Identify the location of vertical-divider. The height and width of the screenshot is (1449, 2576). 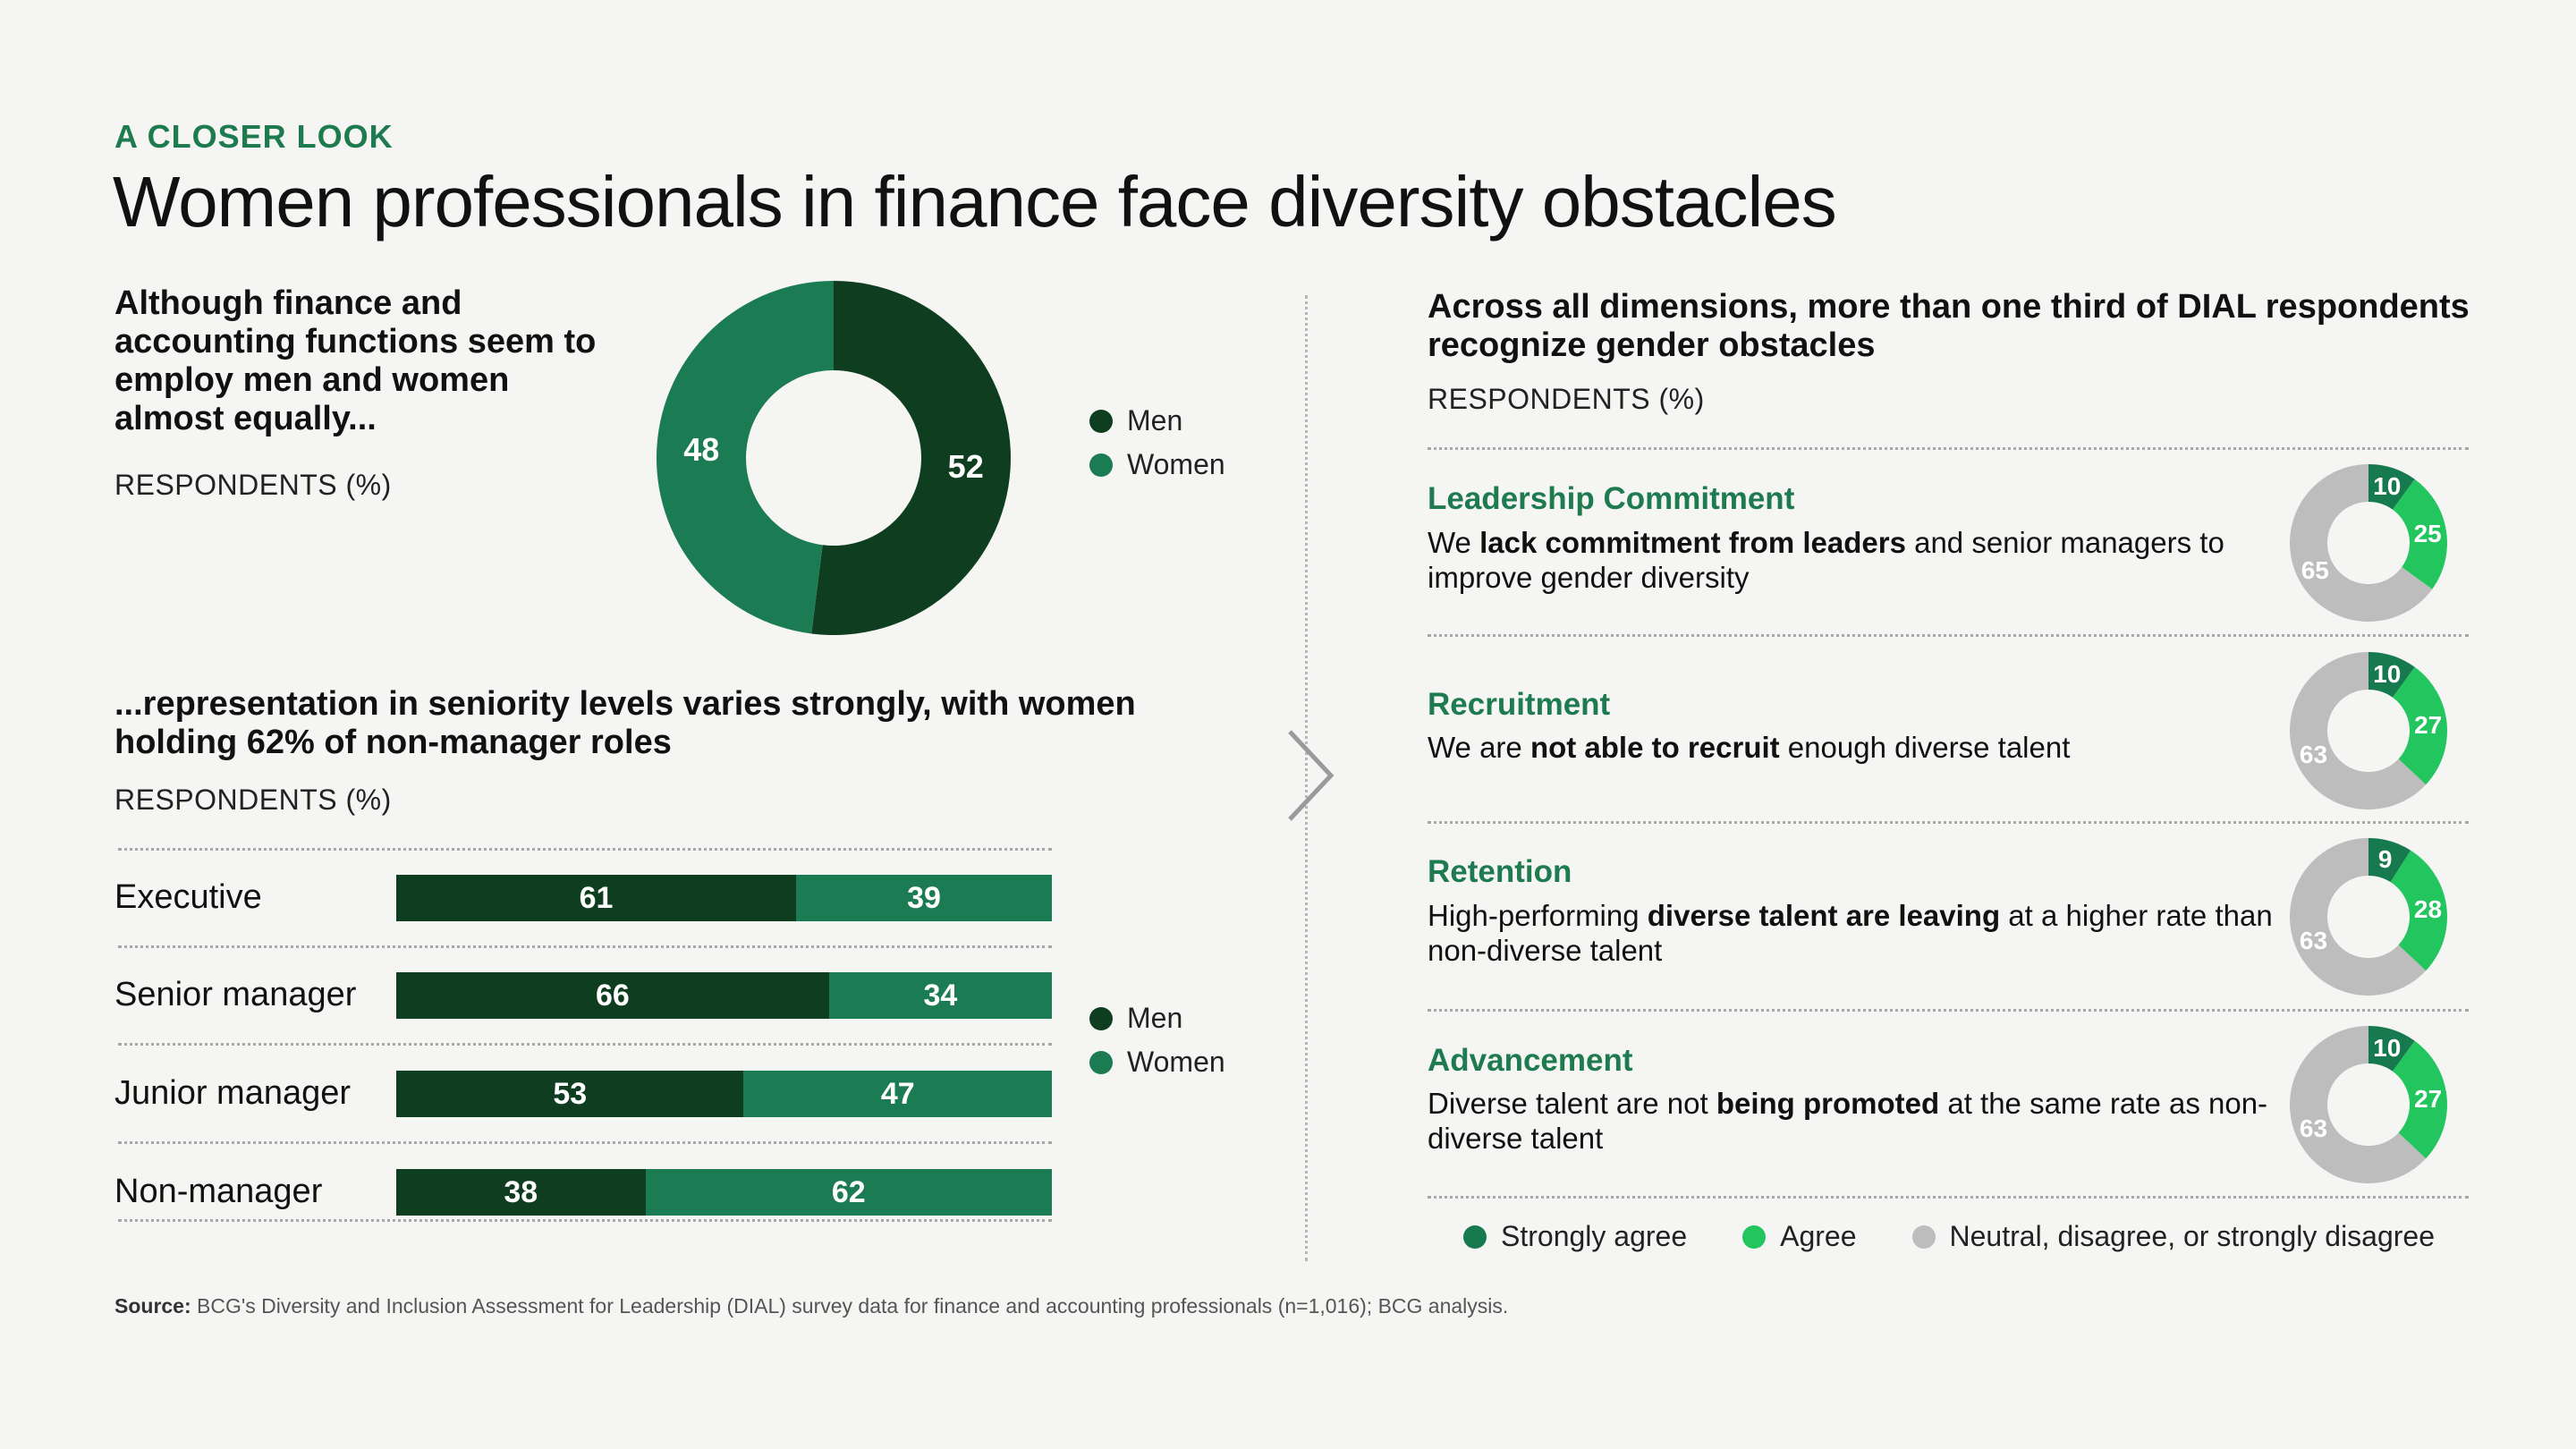
(1306, 778).